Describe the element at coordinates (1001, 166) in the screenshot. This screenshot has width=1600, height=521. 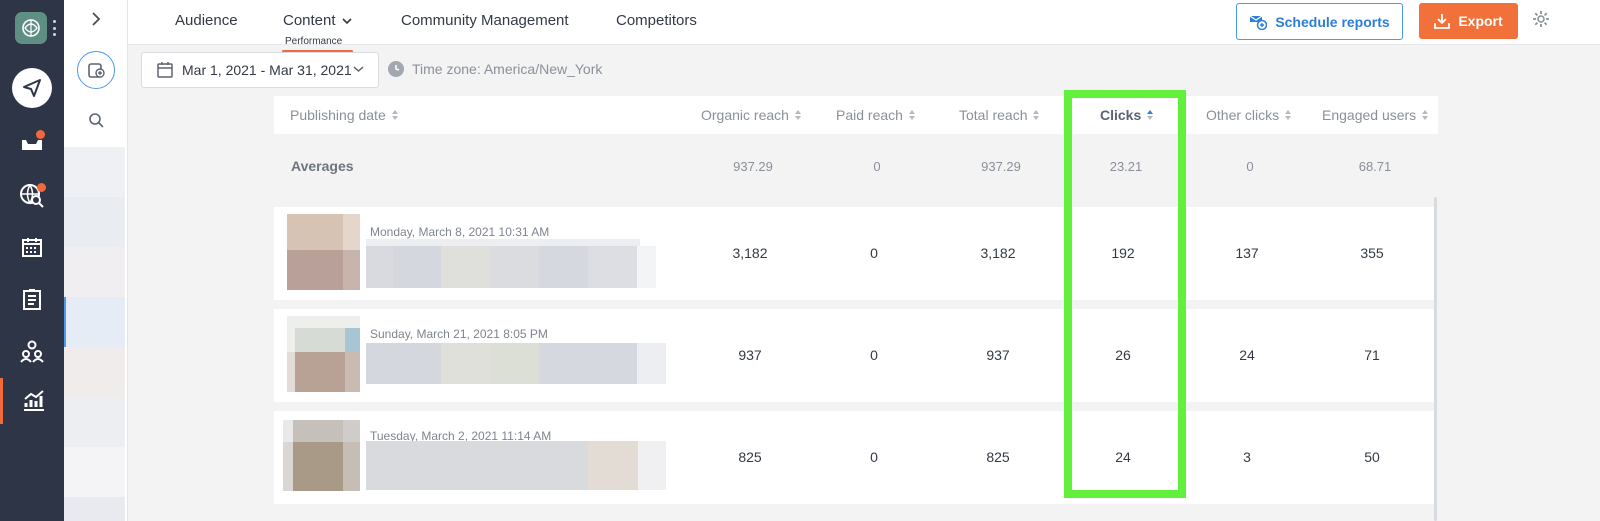
I see `avg-total-reach: 937.29` at that location.